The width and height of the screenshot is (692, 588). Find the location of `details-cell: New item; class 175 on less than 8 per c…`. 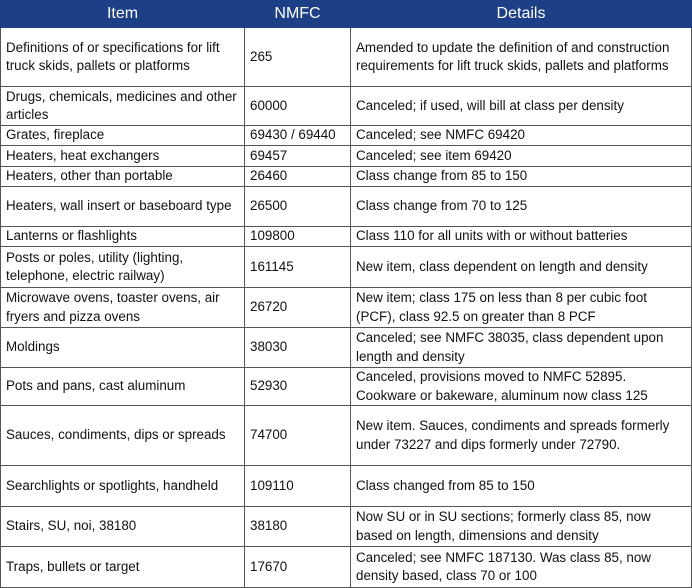

details-cell: New item; class 175 on less than 8 per c… is located at coordinates (521, 307).